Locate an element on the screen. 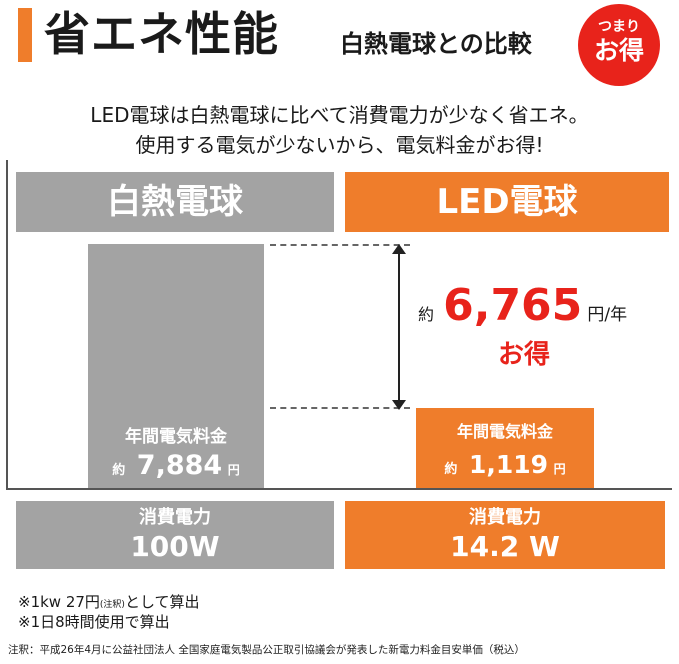  savings-badge: つまり お得 is located at coordinates (619, 45).